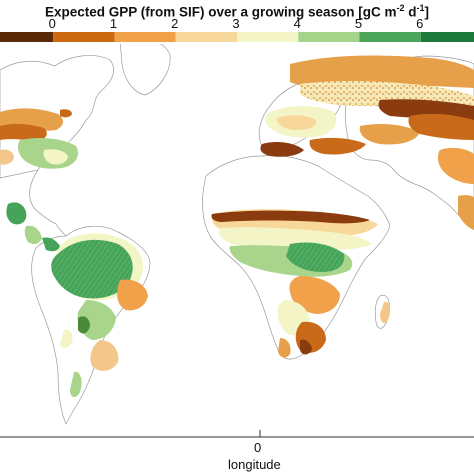 This screenshot has height=474, width=474. Describe the element at coordinates (99, 315) in the screenshot. I see `south-america-gpp` at that location.